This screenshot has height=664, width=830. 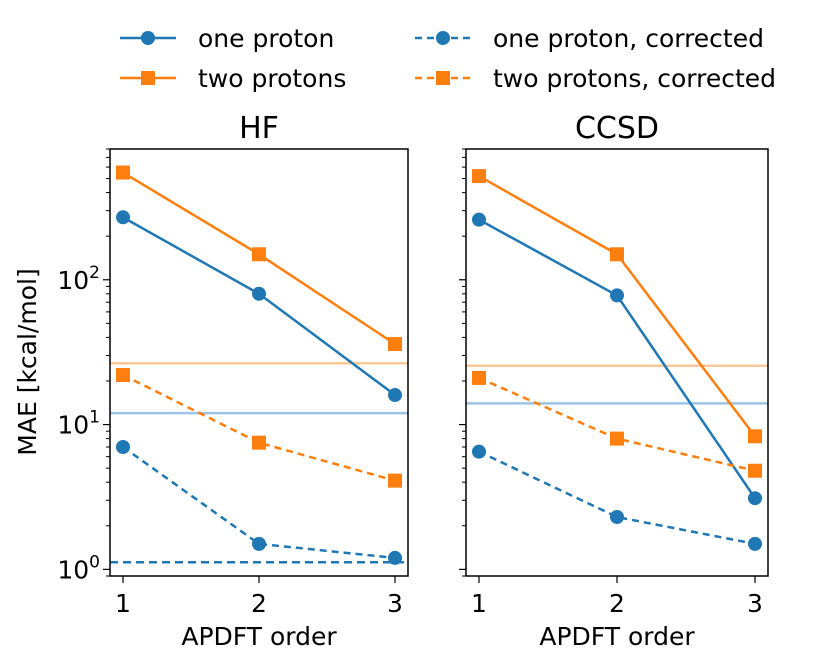 I want to click on y-axis-label: MAE [kcal/mol], so click(x=27, y=361).